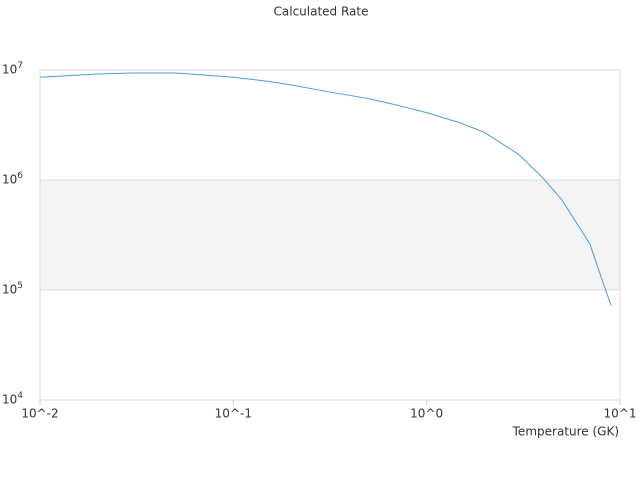 Image resolution: width=640 pixels, height=480 pixels. Describe the element at coordinates (321, 12) in the screenshot. I see `chart-title: Calculated Rate` at that location.